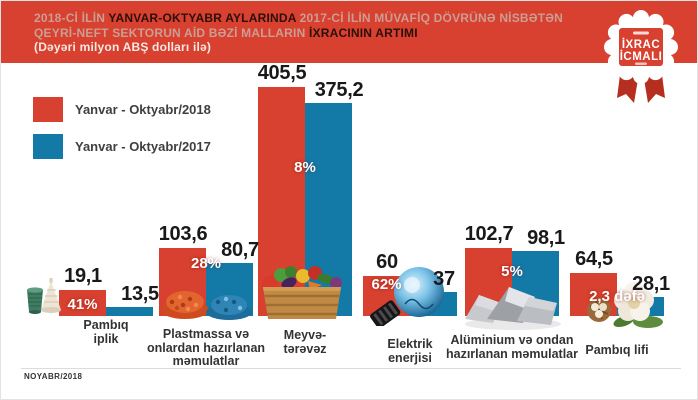 This screenshot has width=698, height=400. I want to click on light-bulb-icon, so click(411, 295).